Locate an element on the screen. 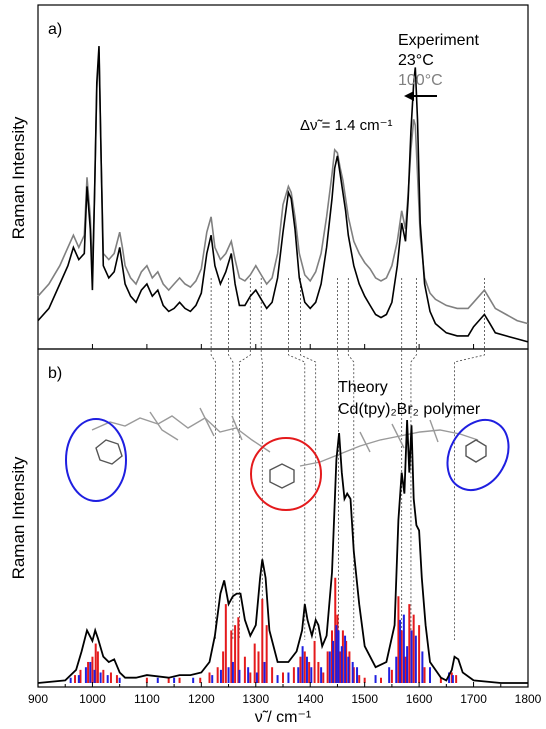 Image resolution: width=546 pixels, height=729 pixels. legend-b-title: Theory is located at coordinates (363, 387).